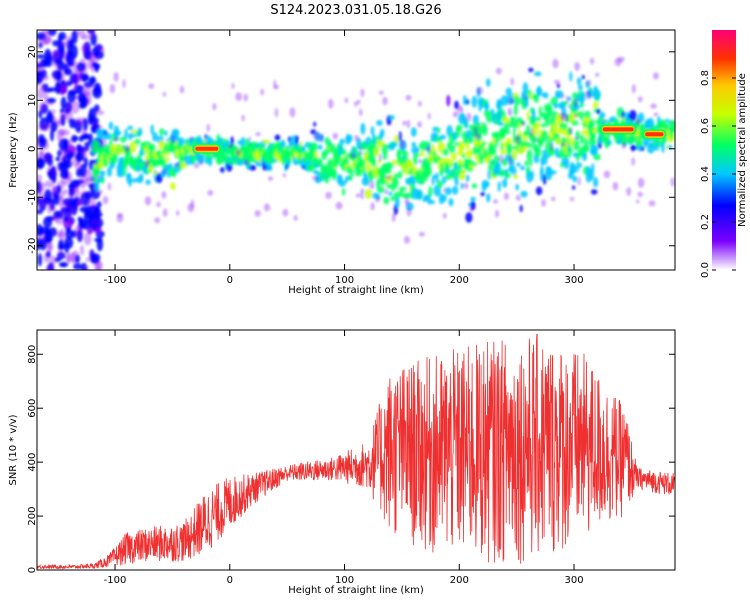  Describe the element at coordinates (705, 78) in the screenshot. I see `colorbar-tick-label: 0.8` at that location.